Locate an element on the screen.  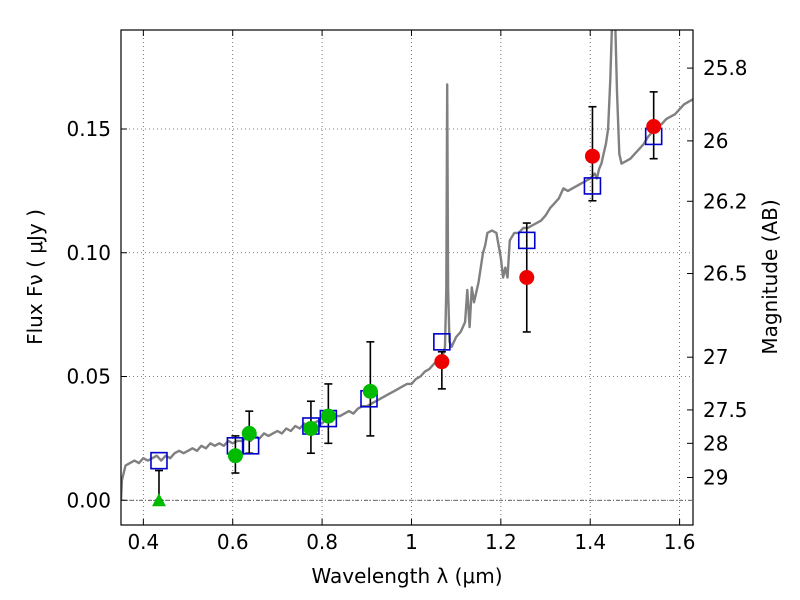
upper-limit-triangle is located at coordinates (158, 500).